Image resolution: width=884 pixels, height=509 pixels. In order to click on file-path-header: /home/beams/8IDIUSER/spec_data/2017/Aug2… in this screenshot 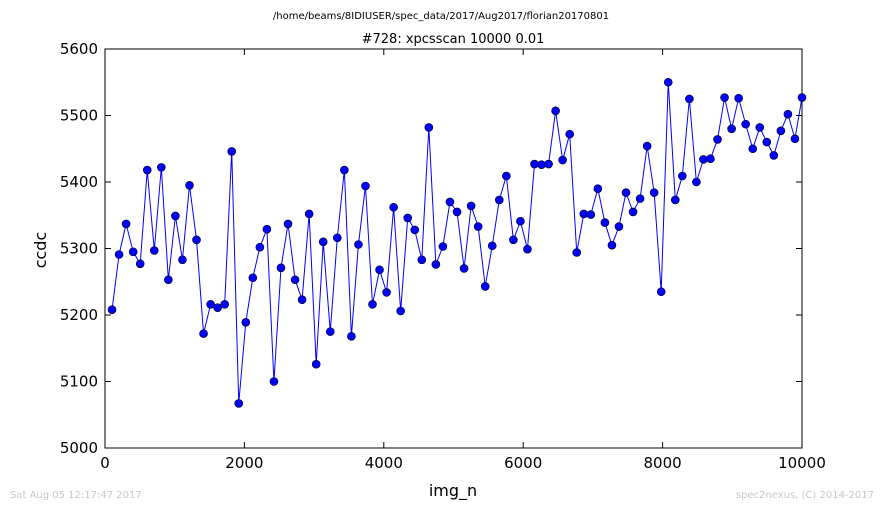, I will do `click(441, 16)`.